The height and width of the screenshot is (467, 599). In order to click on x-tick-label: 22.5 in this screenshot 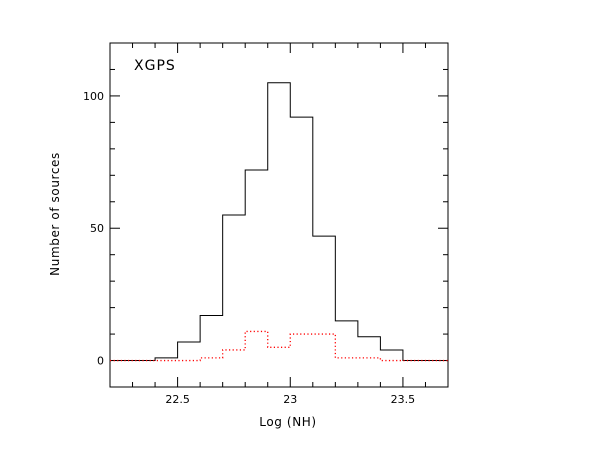, I will do `click(177, 399)`.